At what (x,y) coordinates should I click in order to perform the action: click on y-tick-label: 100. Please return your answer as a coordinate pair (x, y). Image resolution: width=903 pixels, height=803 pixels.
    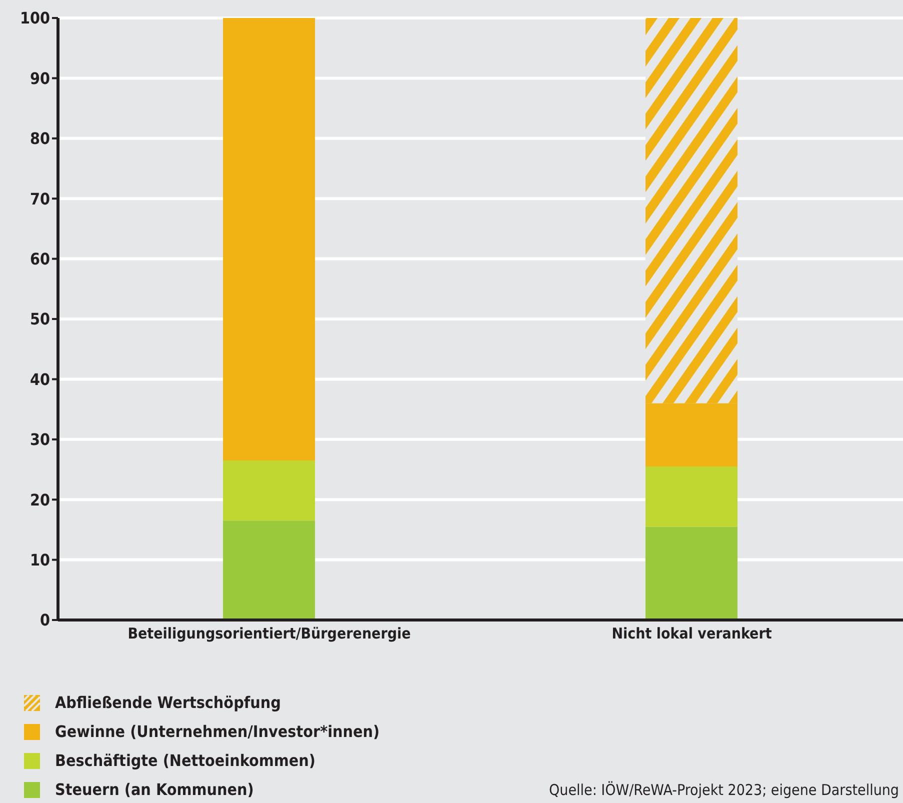
    Looking at the image, I should click on (35, 18).